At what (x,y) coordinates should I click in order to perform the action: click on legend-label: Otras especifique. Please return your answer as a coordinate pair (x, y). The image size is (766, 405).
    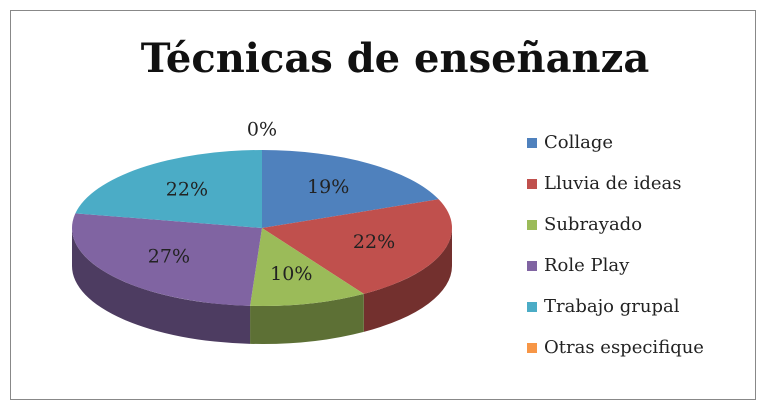
    Looking at the image, I should click on (624, 347).